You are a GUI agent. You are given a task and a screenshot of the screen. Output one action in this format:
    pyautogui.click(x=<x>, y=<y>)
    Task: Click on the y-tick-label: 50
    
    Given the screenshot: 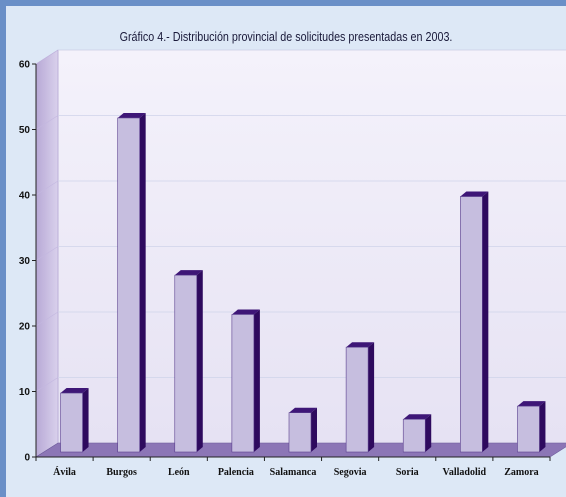 What is the action you would take?
    pyautogui.click(x=25, y=130)
    